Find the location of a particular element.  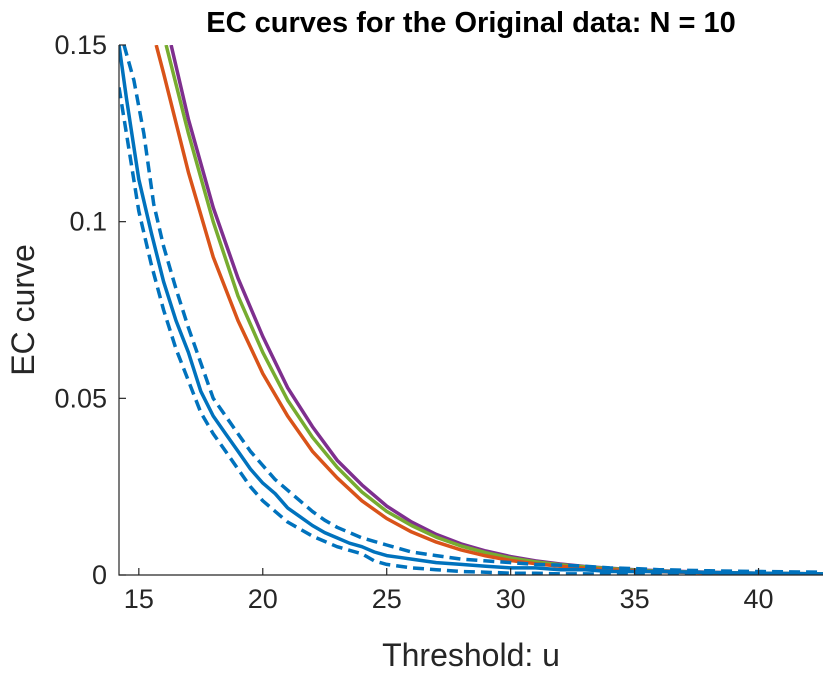

x-axis-label: Threshold: u is located at coordinates (471, 655).